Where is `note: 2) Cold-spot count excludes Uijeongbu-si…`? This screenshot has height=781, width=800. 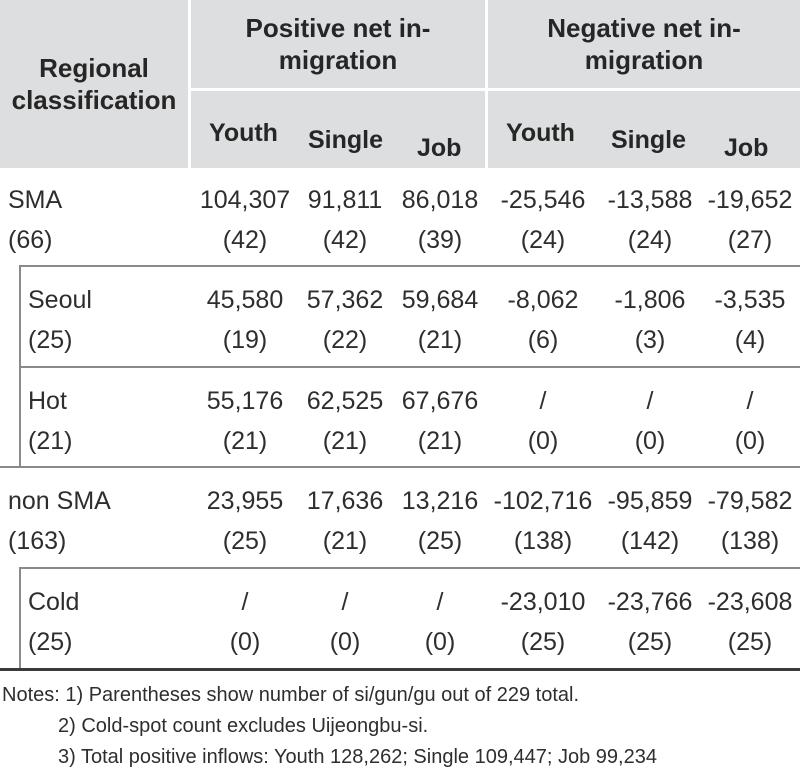
note: 2) Cold-spot count excludes Uijeongbu-si… is located at coordinates (243, 726).